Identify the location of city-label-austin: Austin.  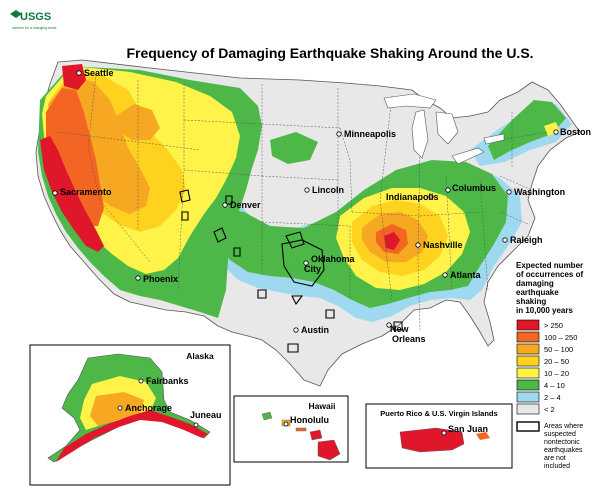
(315, 330).